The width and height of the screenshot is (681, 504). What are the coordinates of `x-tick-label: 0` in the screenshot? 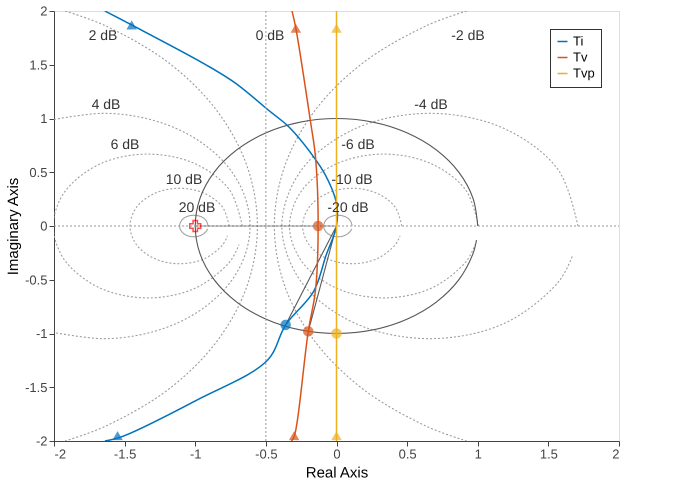 It's located at (337, 454).